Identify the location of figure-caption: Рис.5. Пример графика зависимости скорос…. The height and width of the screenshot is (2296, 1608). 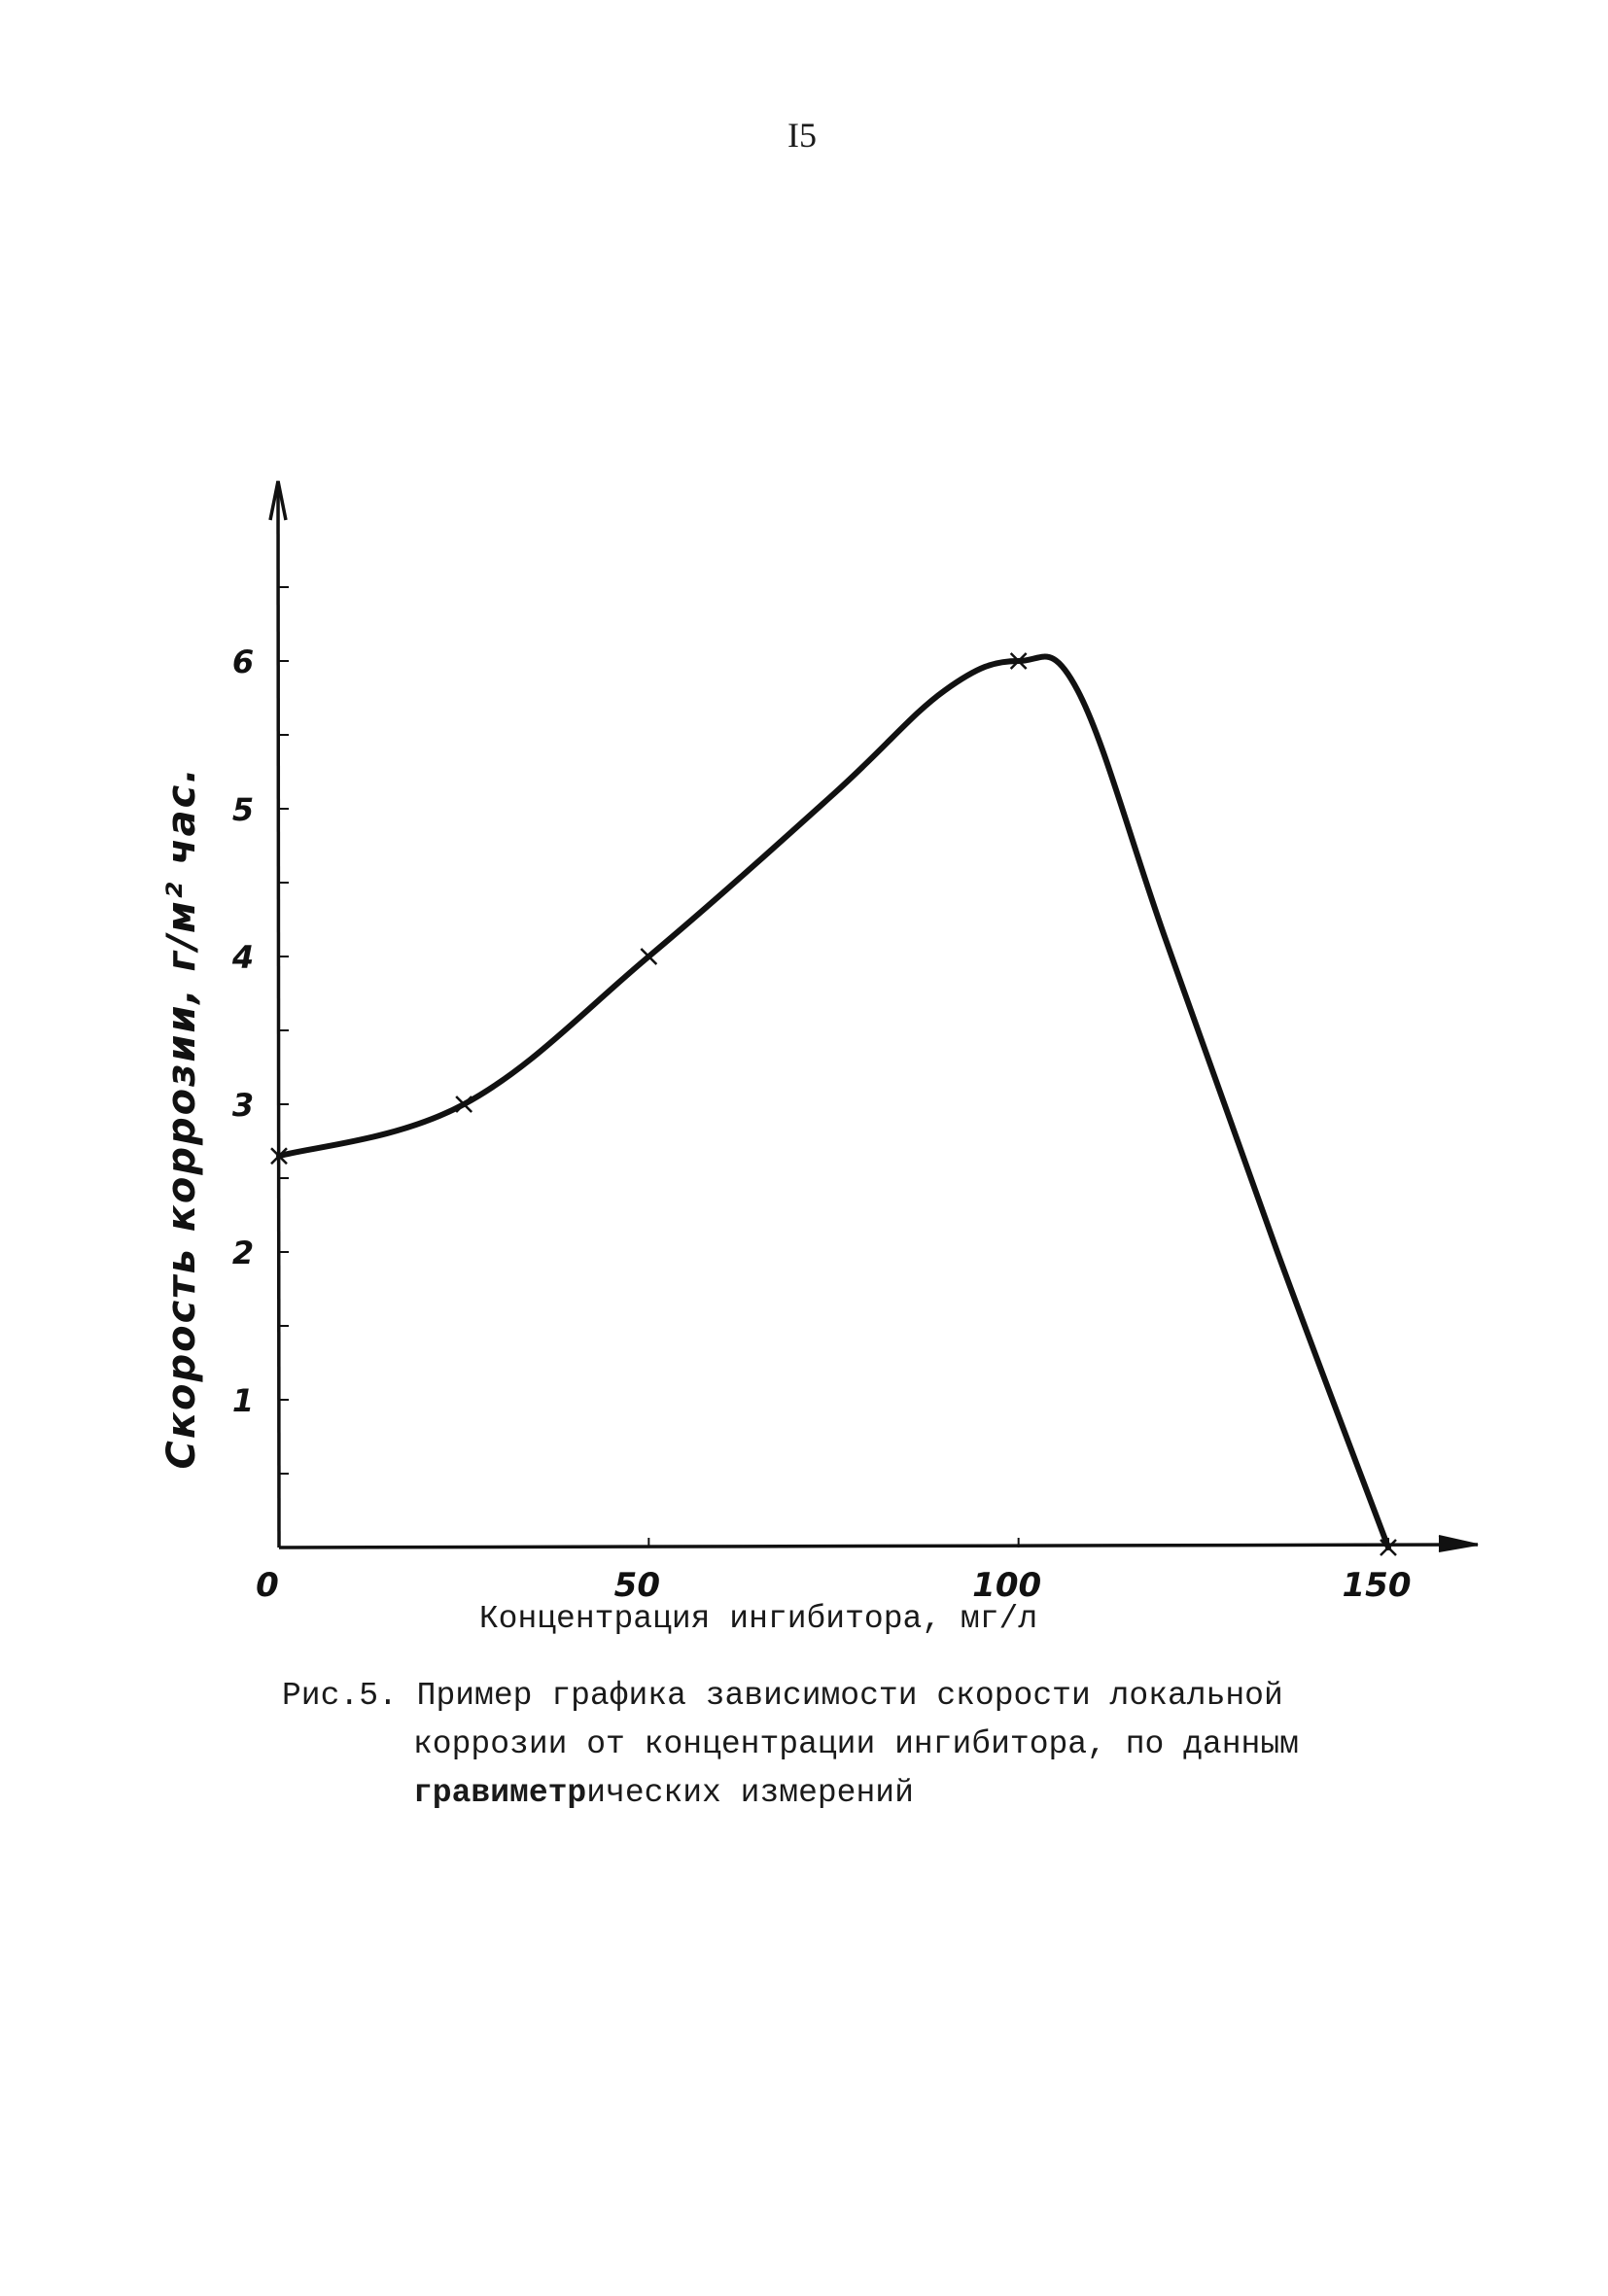
(826, 1745).